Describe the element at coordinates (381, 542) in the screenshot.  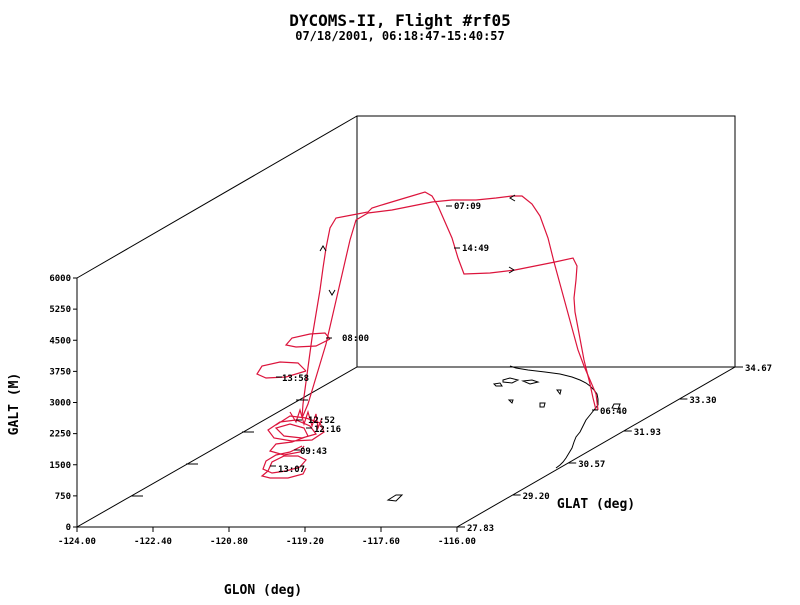
I see `x-tick-label: -117.60` at that location.